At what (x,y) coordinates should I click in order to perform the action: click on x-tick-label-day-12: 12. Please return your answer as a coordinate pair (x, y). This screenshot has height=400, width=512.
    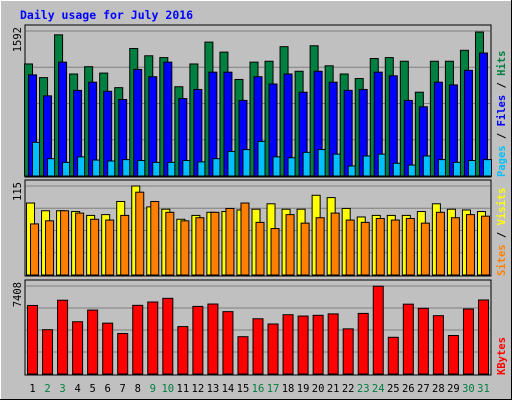
    Looking at the image, I should click on (198, 389).